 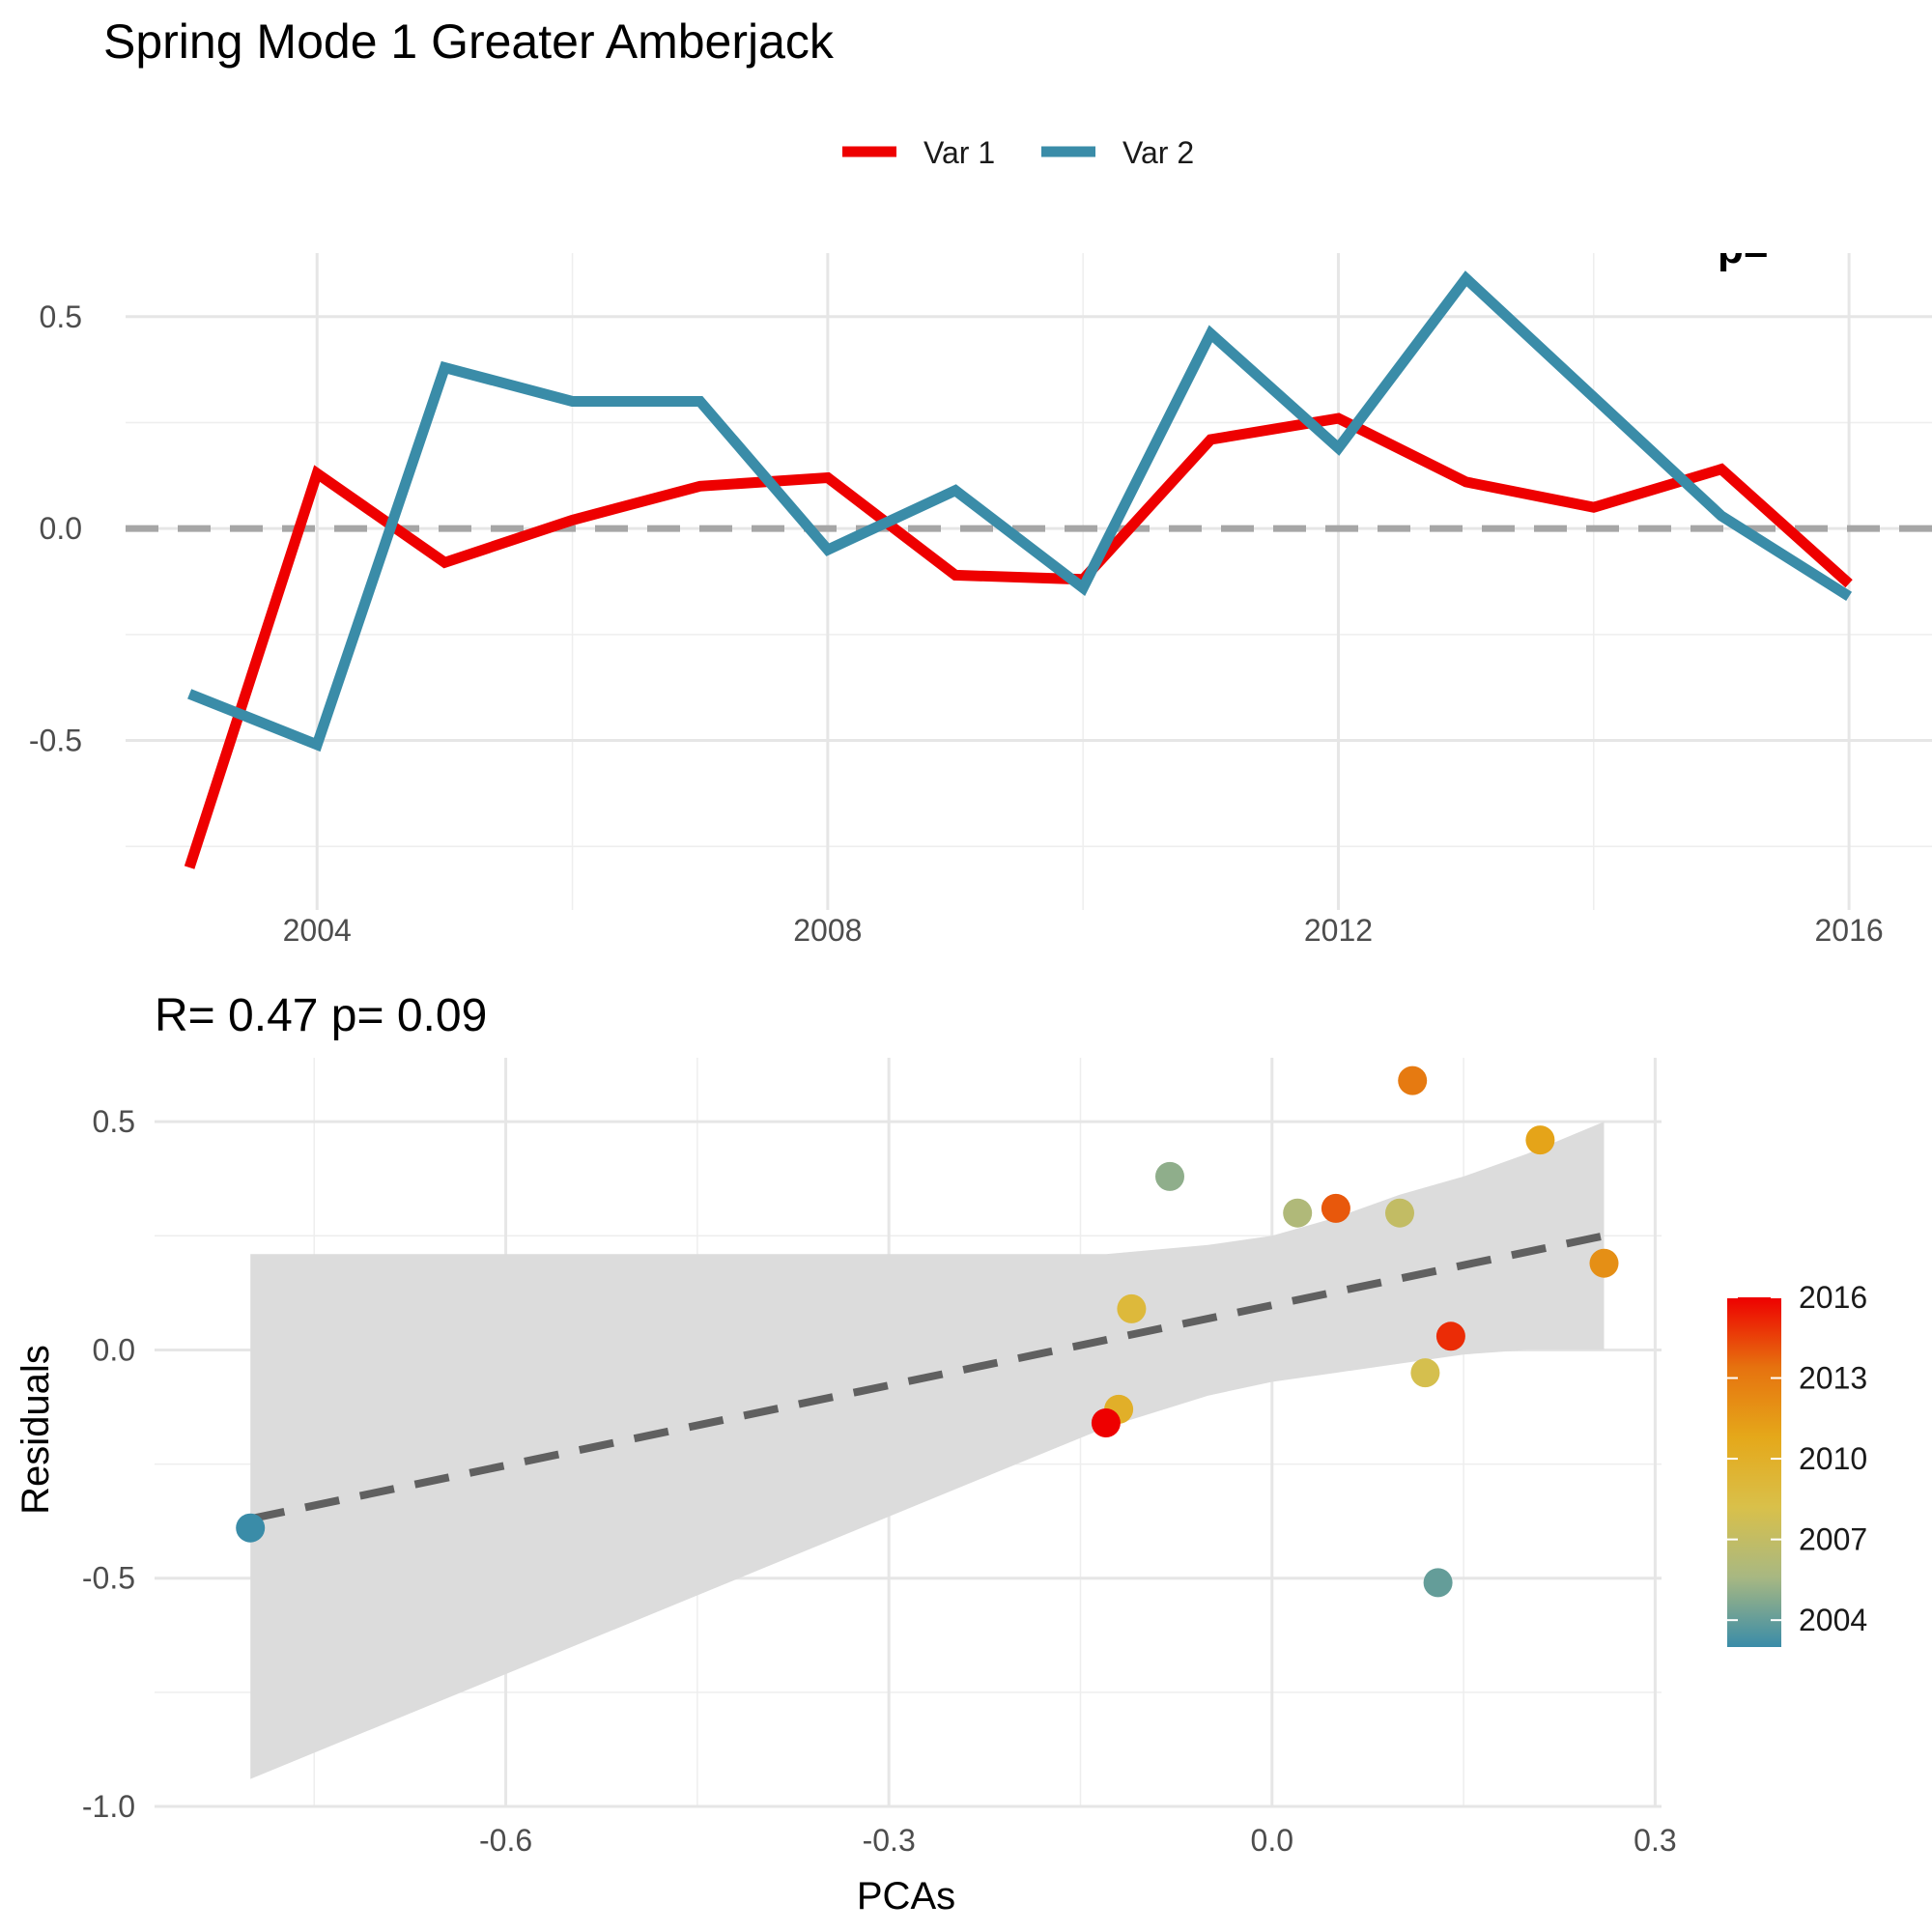 I want to click on figure-title: Spring Mode 1 Greater Amberjack, so click(x=469, y=41).